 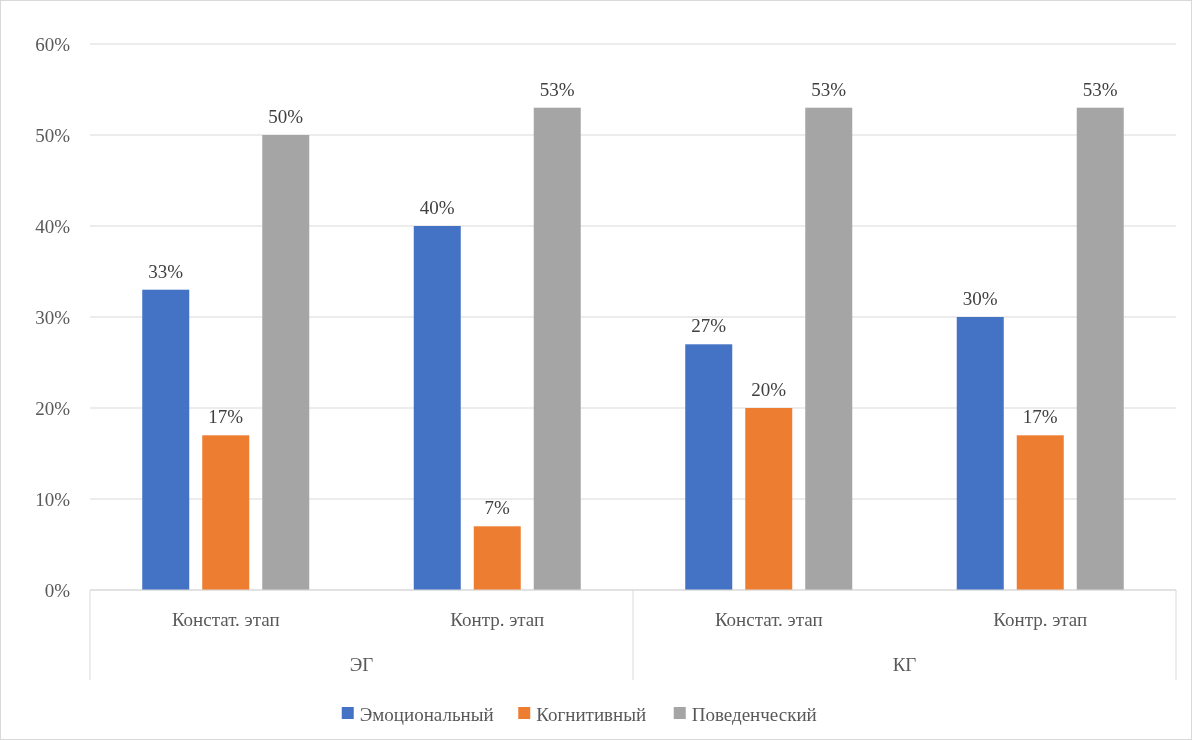 What do you see at coordinates (497, 508) in the screenshot?
I see `data-label: 7%` at bounding box center [497, 508].